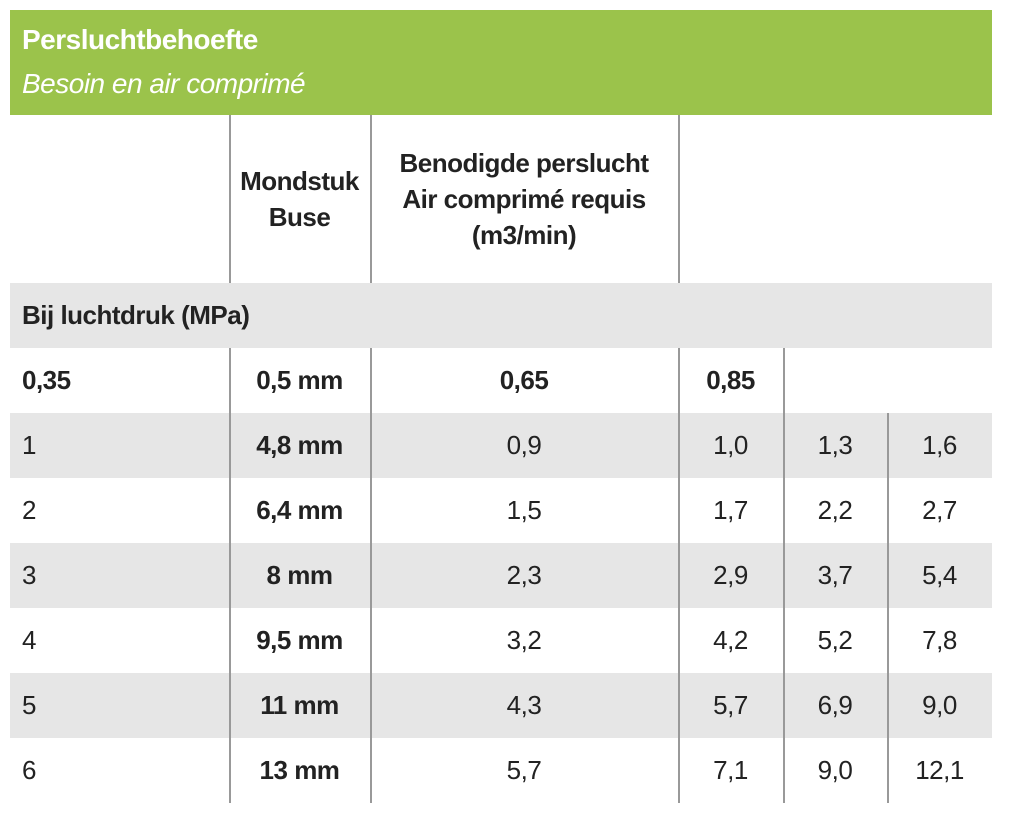 The width and height of the screenshot is (1024, 829). I want to click on table-cell: 2,2, so click(835, 510).